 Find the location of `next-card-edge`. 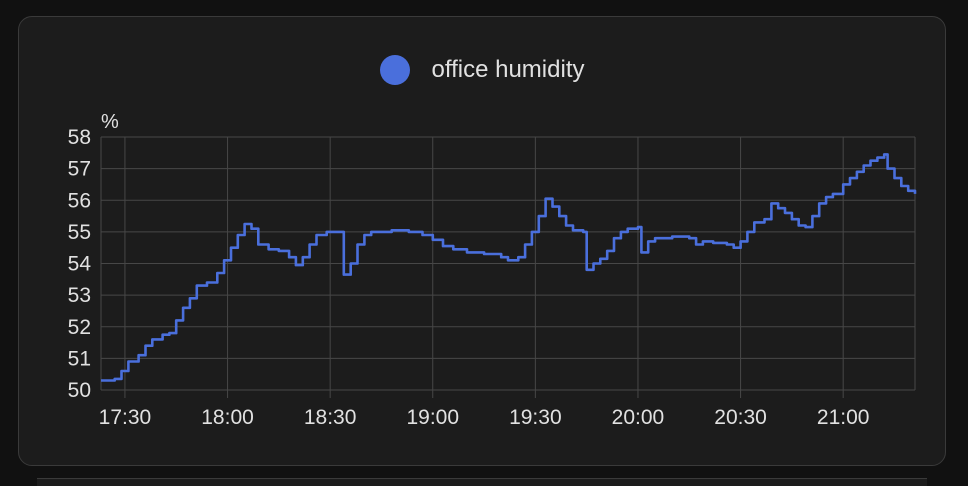

next-card-edge is located at coordinates (482, 482).